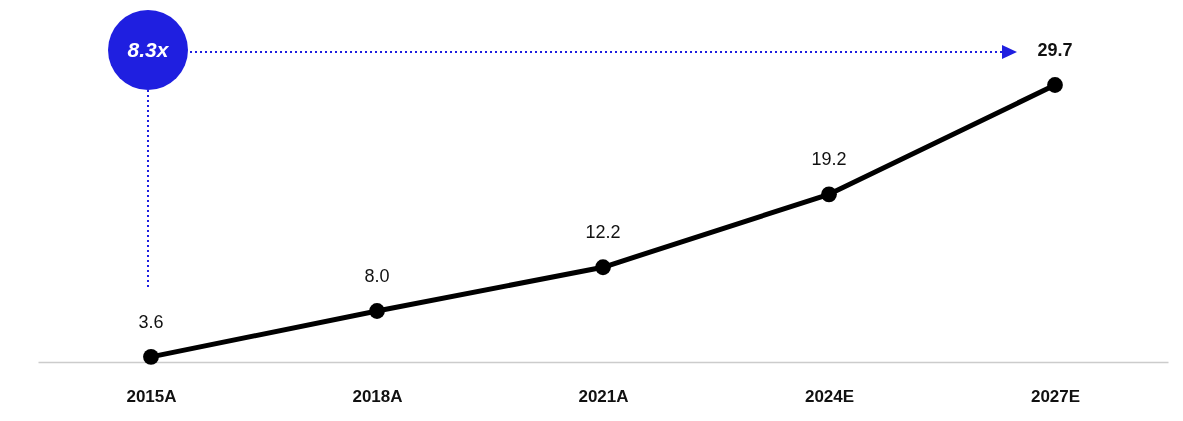 The image size is (1183, 421). What do you see at coordinates (829, 396) in the screenshot?
I see `x-tick-label: 2024E` at bounding box center [829, 396].